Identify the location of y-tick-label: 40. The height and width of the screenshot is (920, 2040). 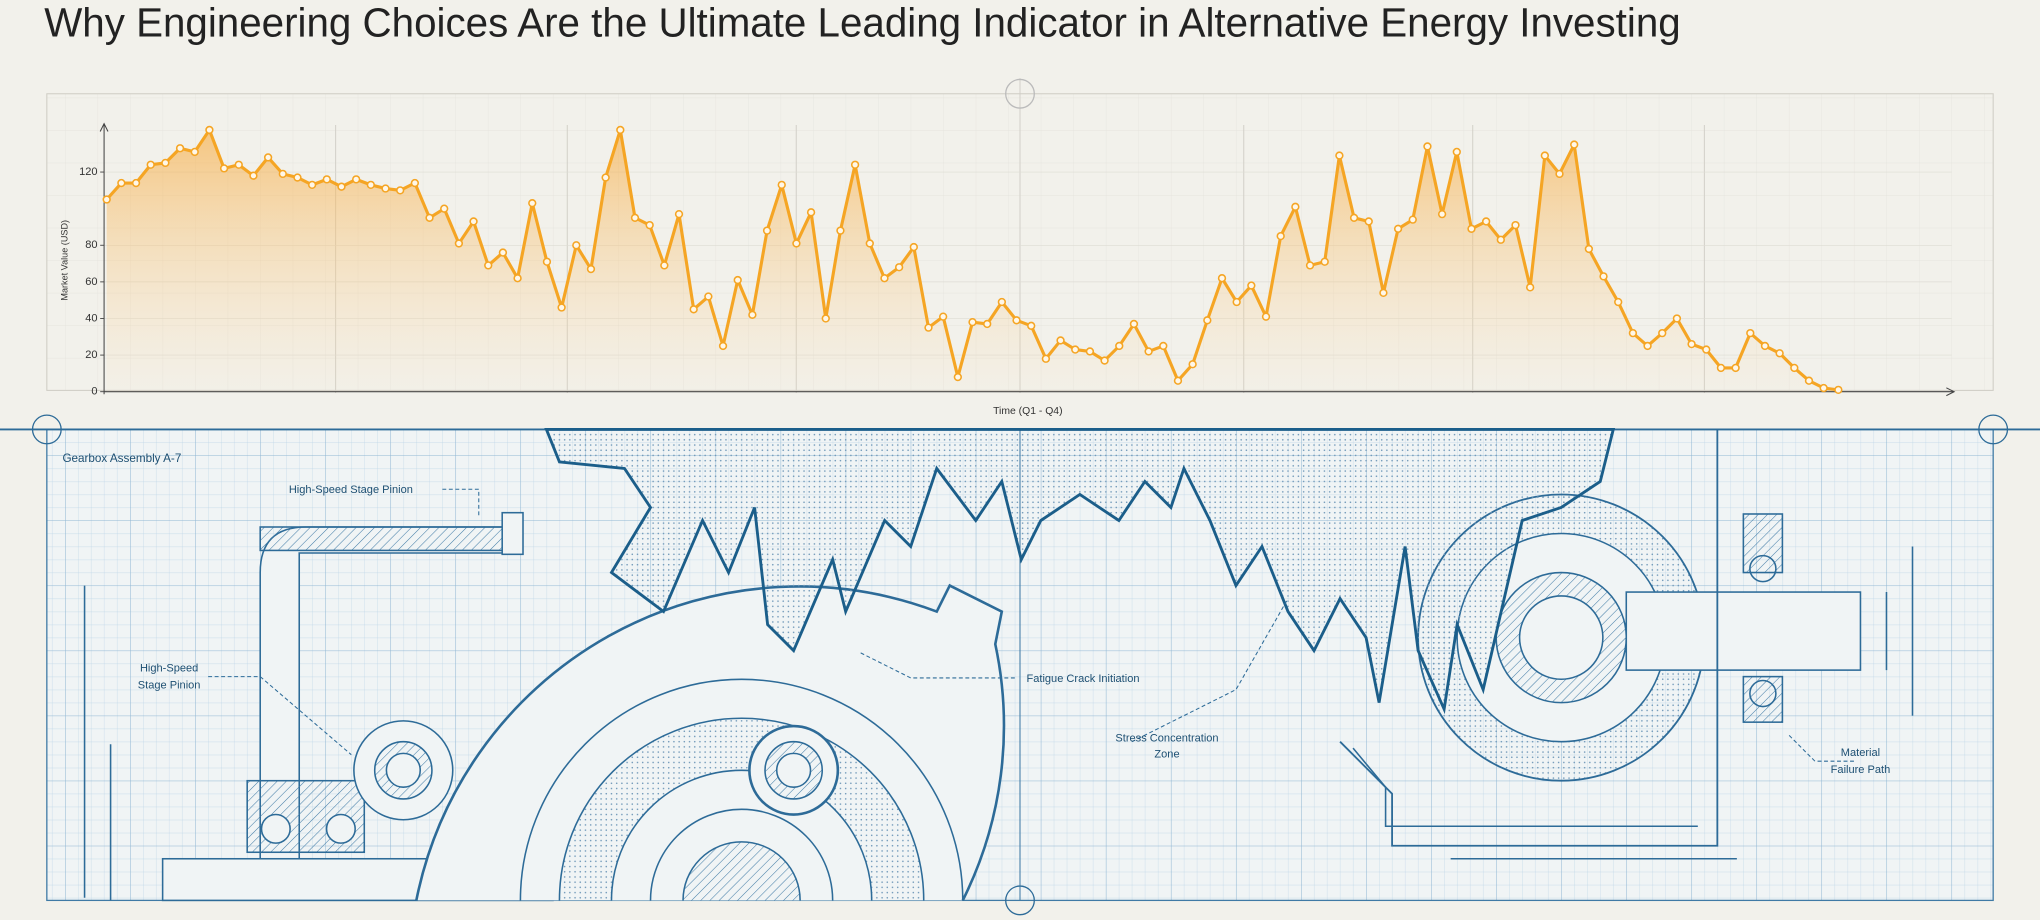
(91, 318).